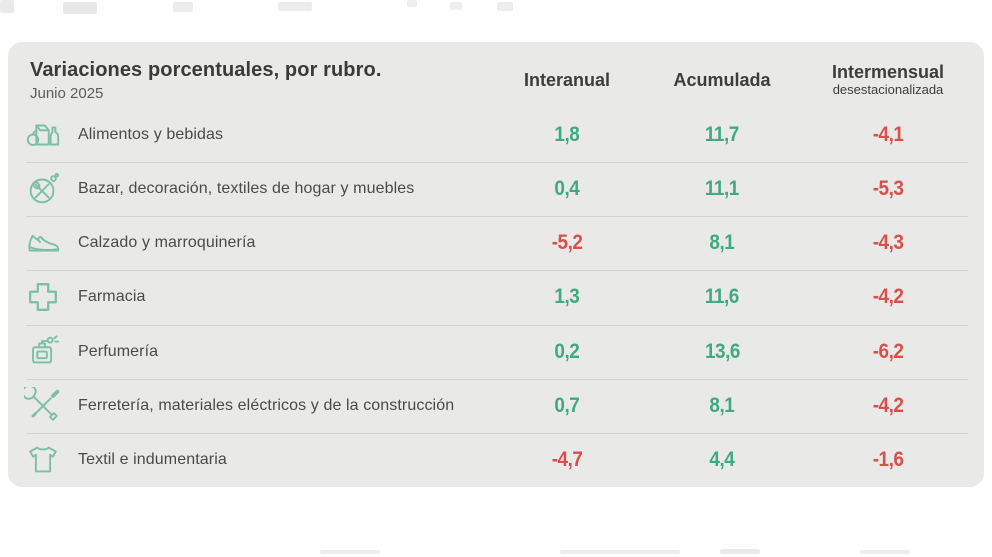 This screenshot has height=557, width=992. What do you see at coordinates (496, 351) in the screenshot?
I see `table-row: Perfumería 0,2 13,6 -6,2` at bounding box center [496, 351].